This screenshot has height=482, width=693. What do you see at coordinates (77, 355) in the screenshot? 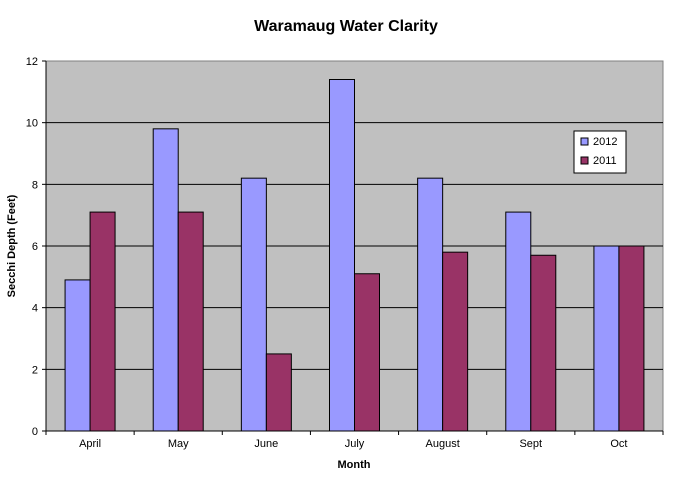
I see `bar-2012-april` at bounding box center [77, 355].